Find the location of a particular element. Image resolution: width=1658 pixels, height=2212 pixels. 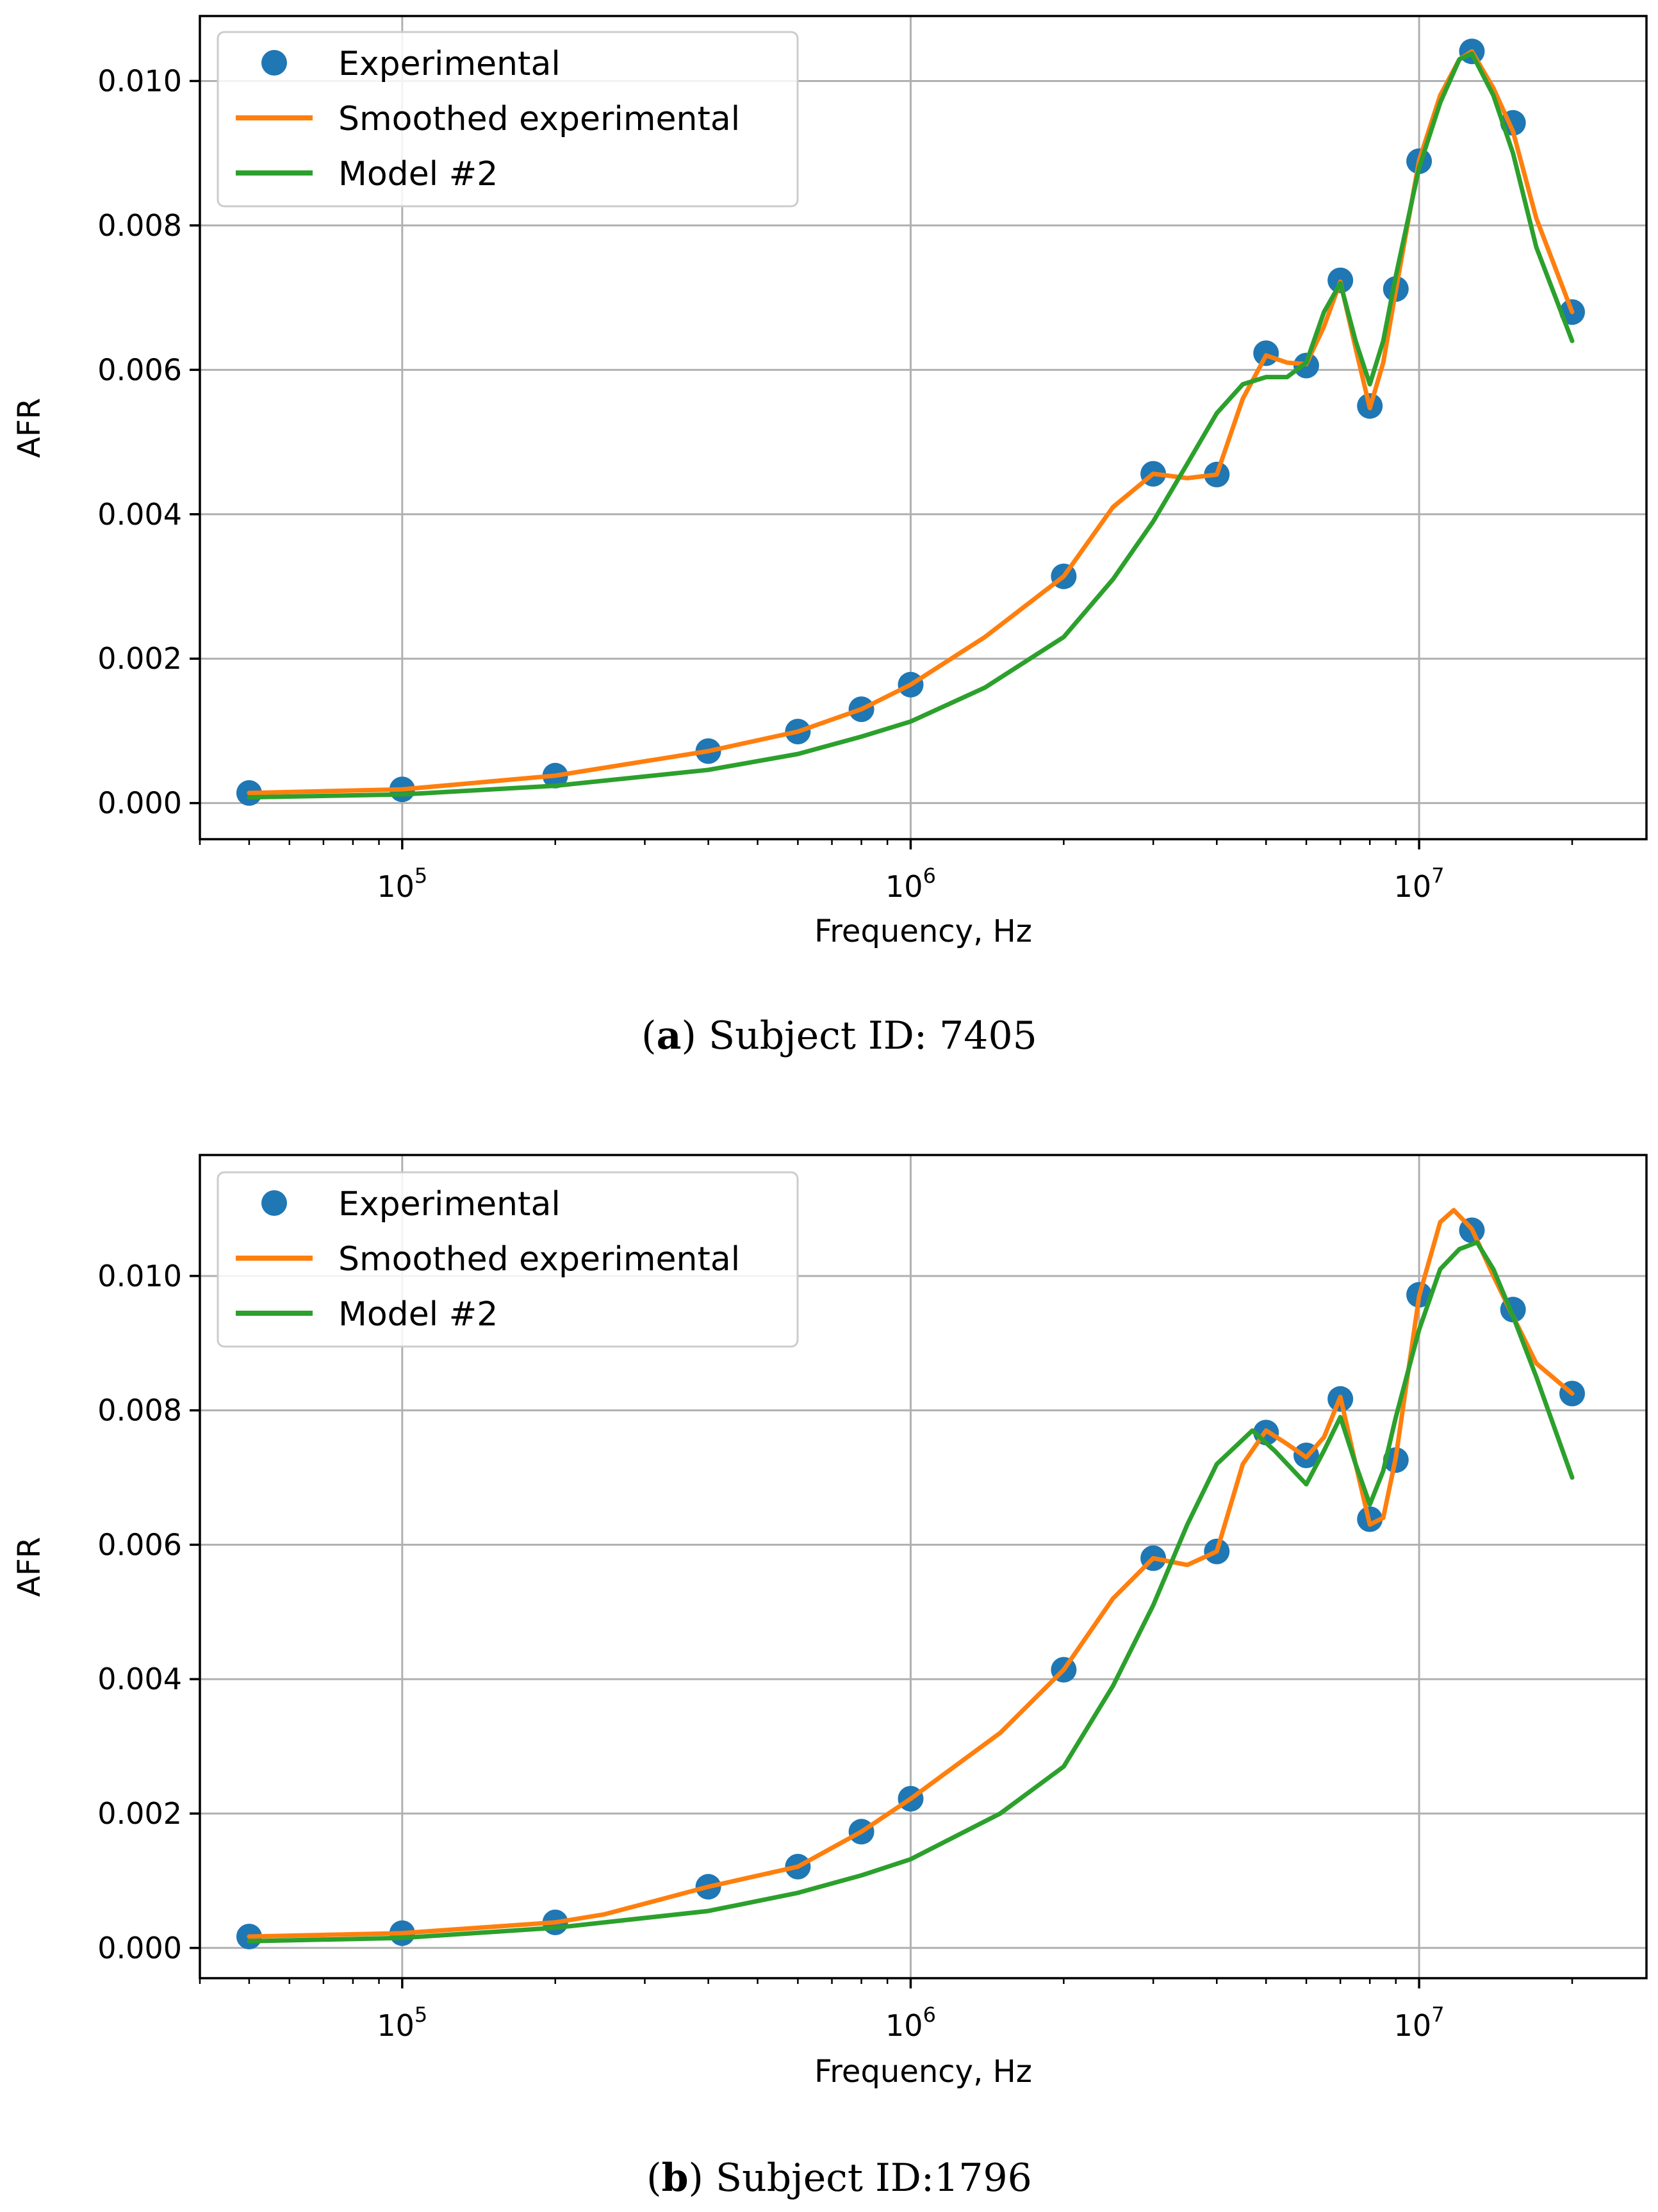

chart-a-caption: (a) Subject ID: 7405 is located at coordinates (839, 1036).